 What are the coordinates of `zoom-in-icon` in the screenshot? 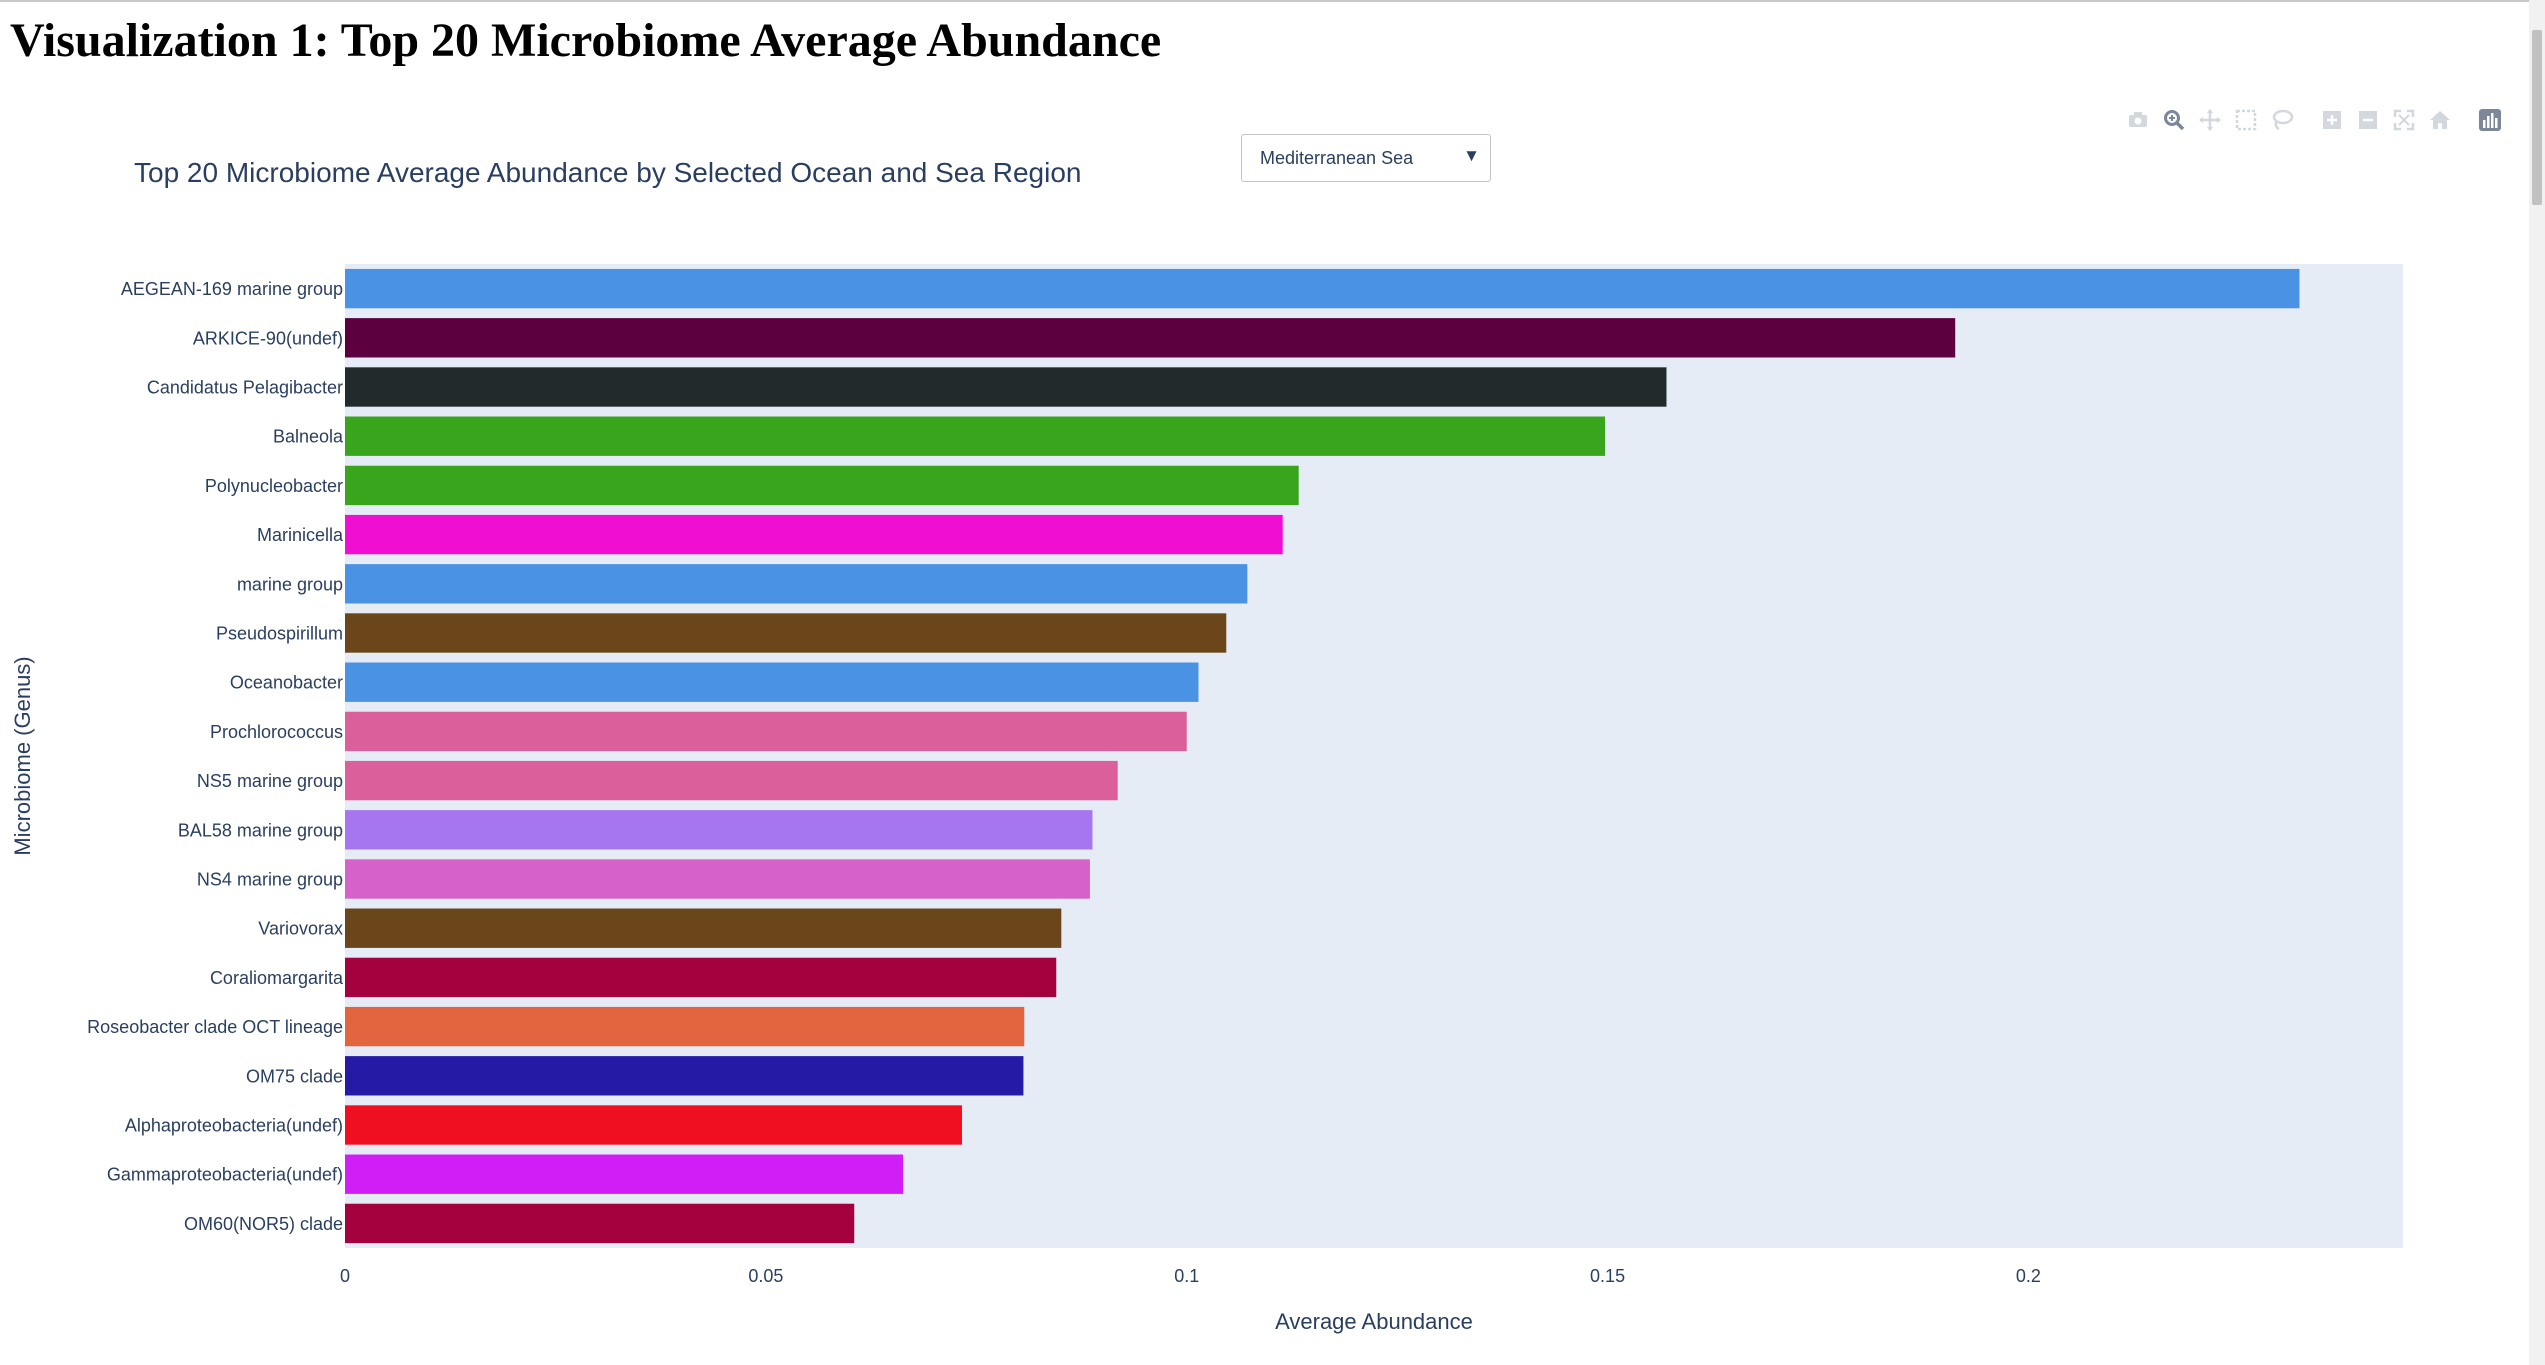 It's located at (2332, 120).